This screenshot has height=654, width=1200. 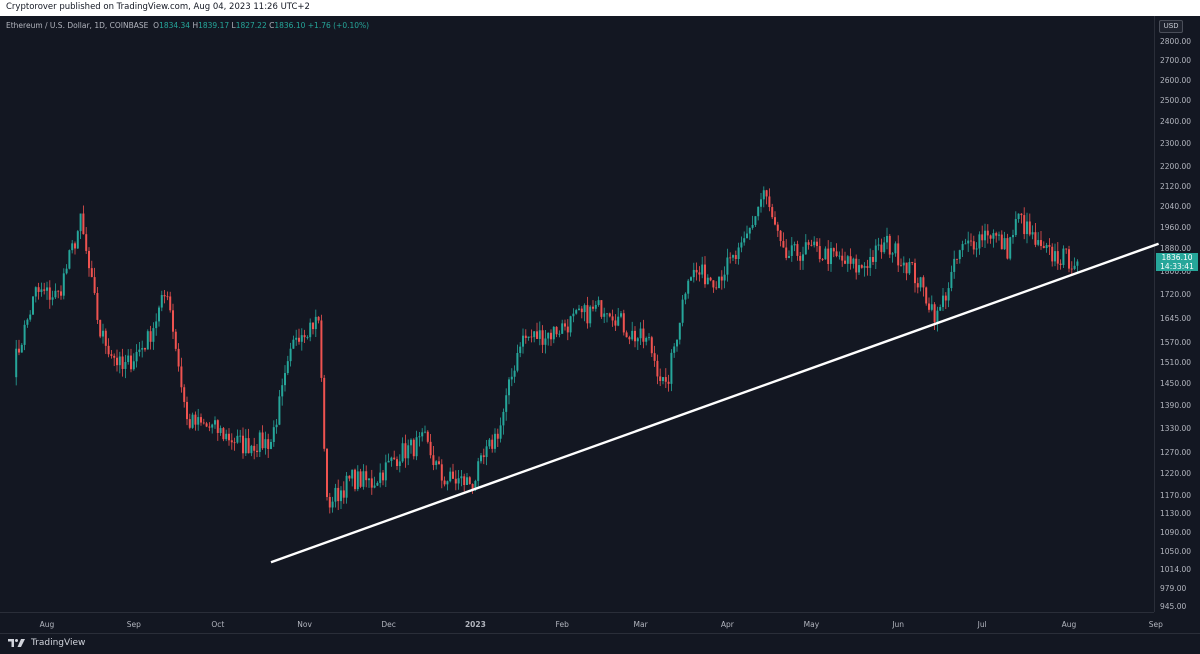 I want to click on countdown-label: 14:33:41, so click(x=1177, y=267).